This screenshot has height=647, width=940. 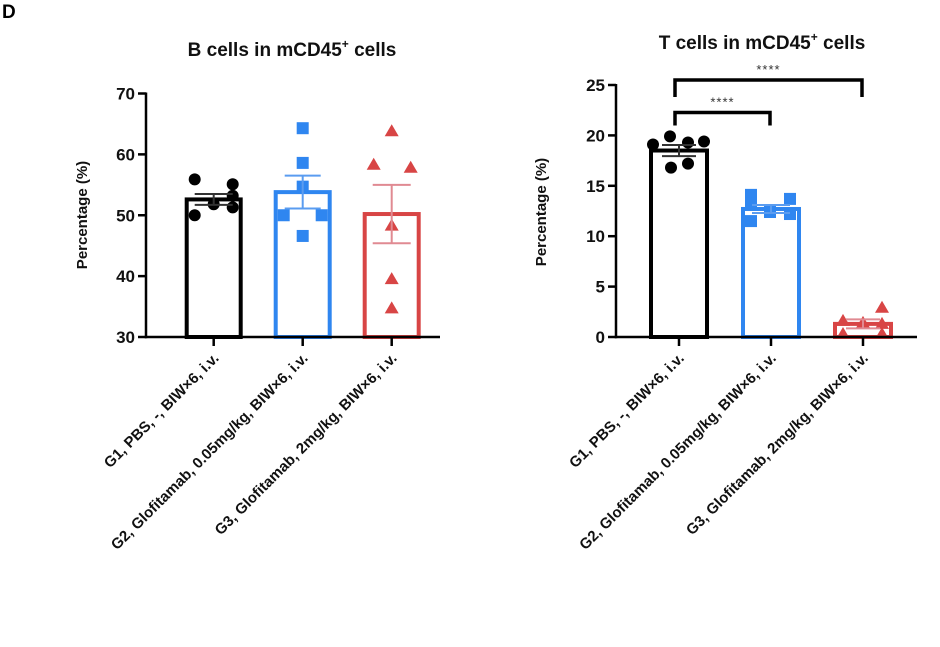 I want to click on y-tick-label: 20, so click(x=595, y=135).